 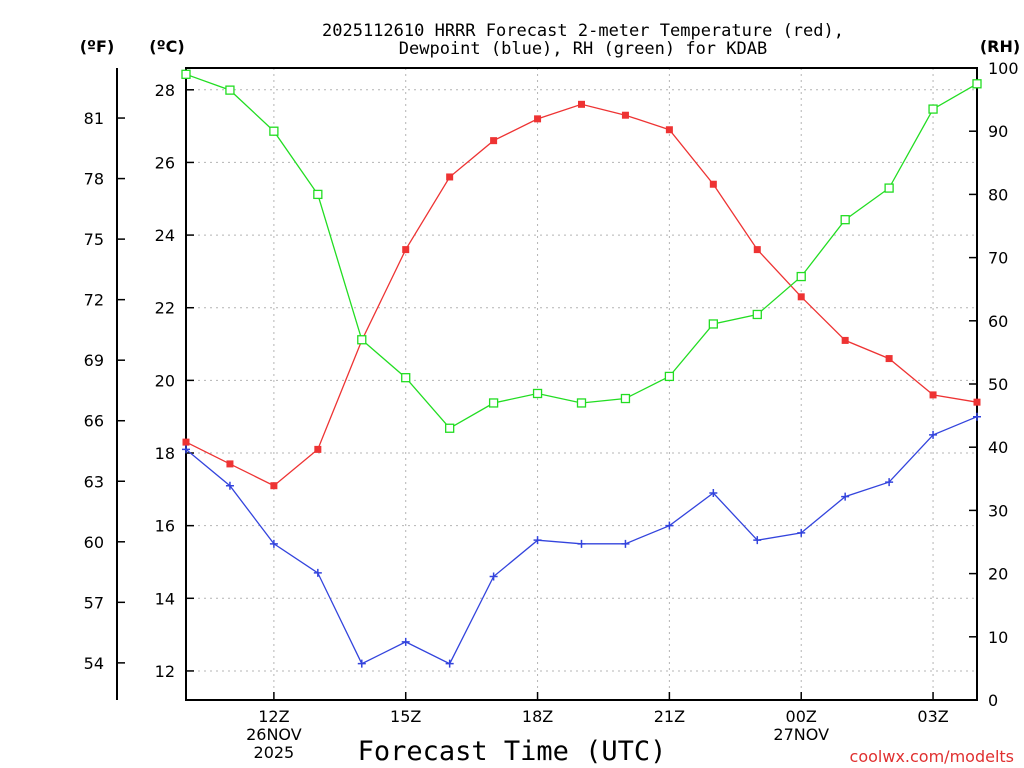 What do you see at coordinates (94, 602) in the screenshot?
I see `fahrenheit-tick-label: 57` at bounding box center [94, 602].